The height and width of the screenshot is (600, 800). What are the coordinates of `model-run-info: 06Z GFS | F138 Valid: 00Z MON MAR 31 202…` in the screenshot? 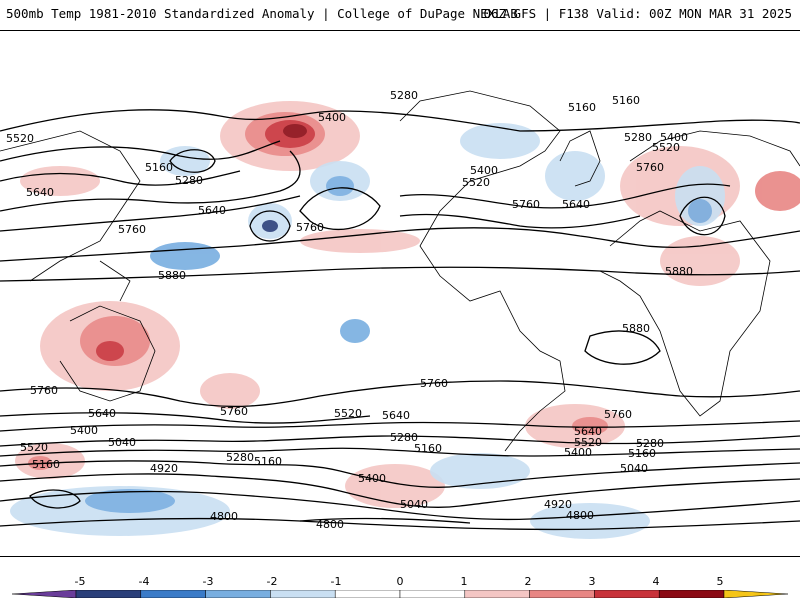 It's located at (637, 13).